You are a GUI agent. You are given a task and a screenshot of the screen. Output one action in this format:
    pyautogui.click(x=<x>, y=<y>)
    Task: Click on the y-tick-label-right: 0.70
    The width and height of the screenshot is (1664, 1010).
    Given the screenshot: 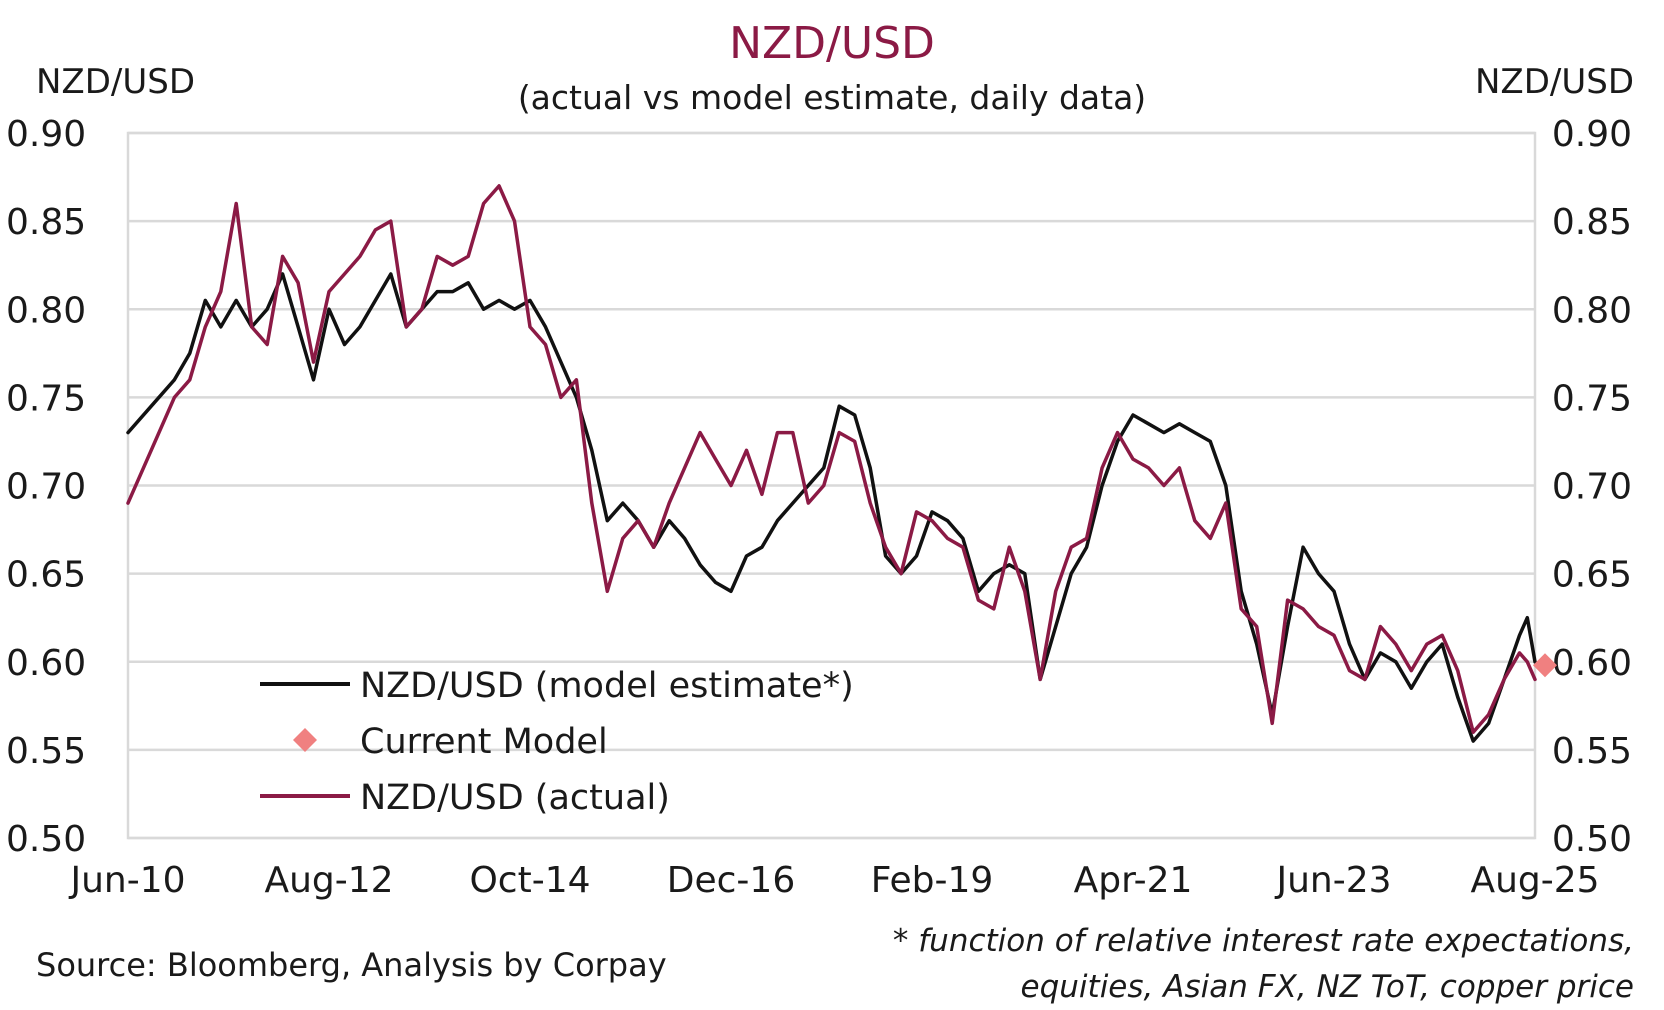 What is the action you would take?
    pyautogui.click(x=1592, y=487)
    